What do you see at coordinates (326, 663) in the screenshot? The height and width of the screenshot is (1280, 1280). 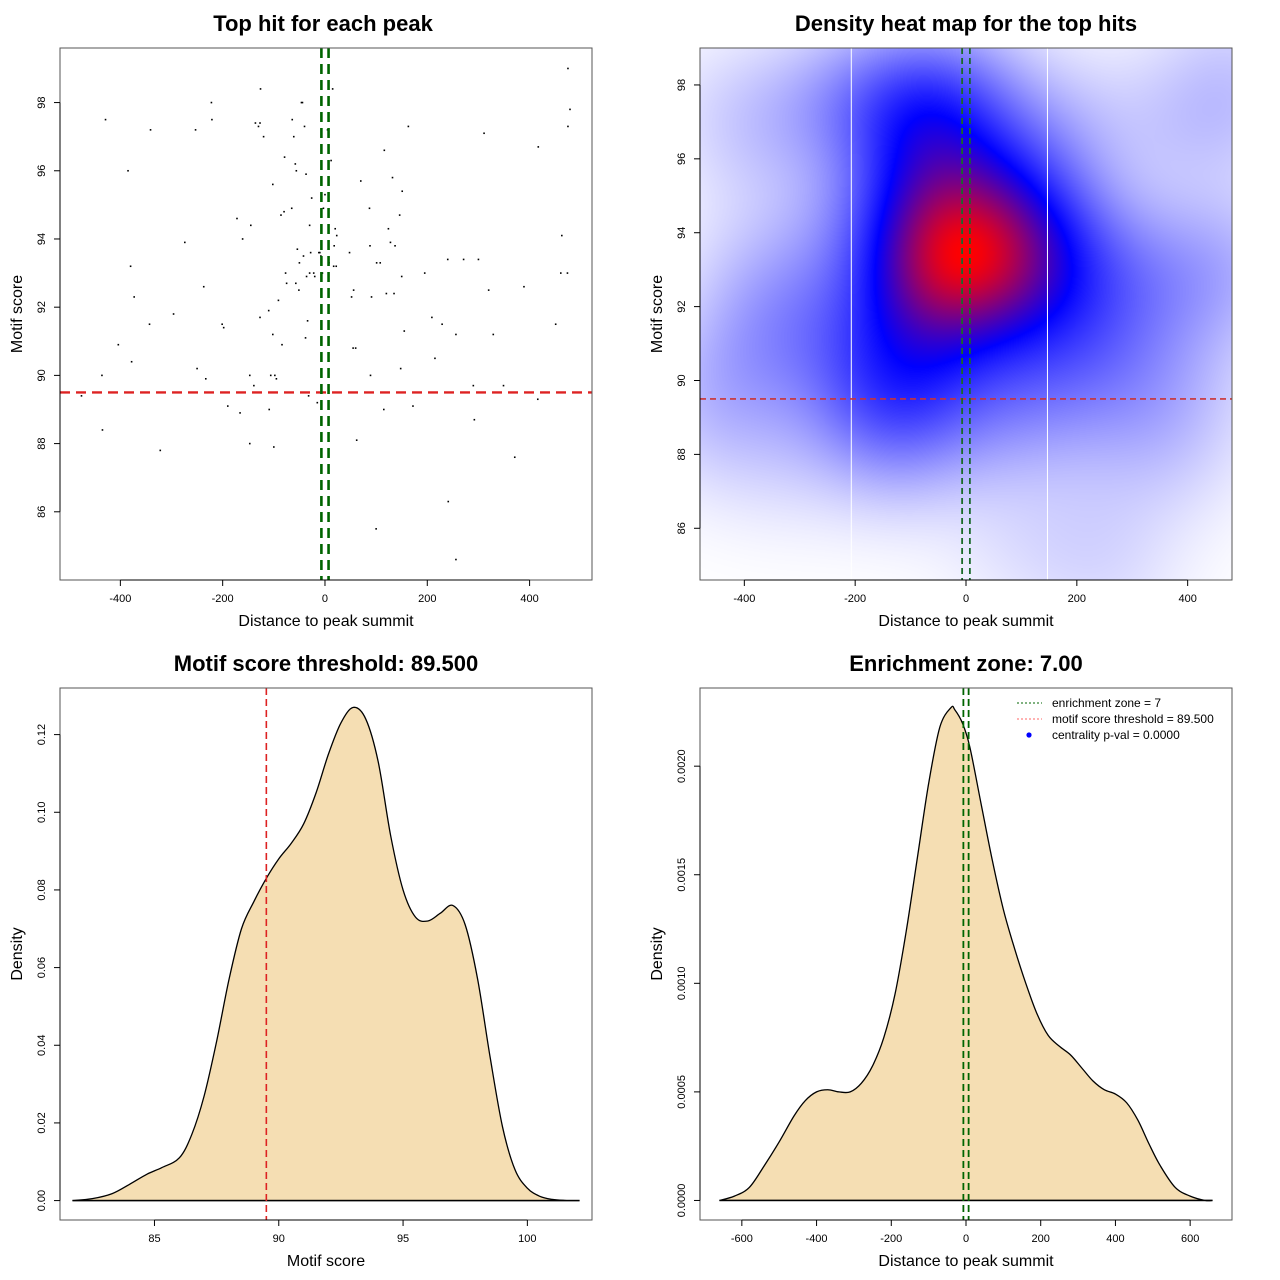 I see `score-density-title: Motif score threshold: 89.500` at bounding box center [326, 663].